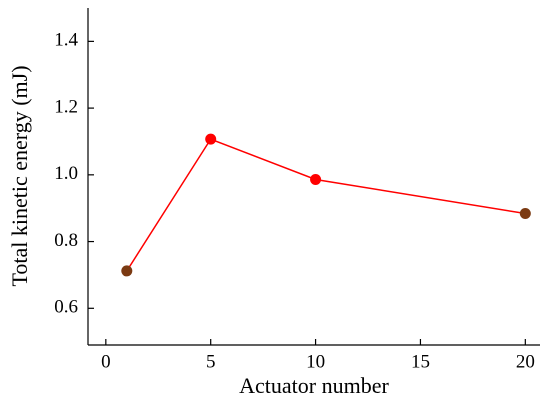 This screenshot has width=550, height=409. What do you see at coordinates (211, 361) in the screenshot?
I see `x-tick-label: 5` at bounding box center [211, 361].